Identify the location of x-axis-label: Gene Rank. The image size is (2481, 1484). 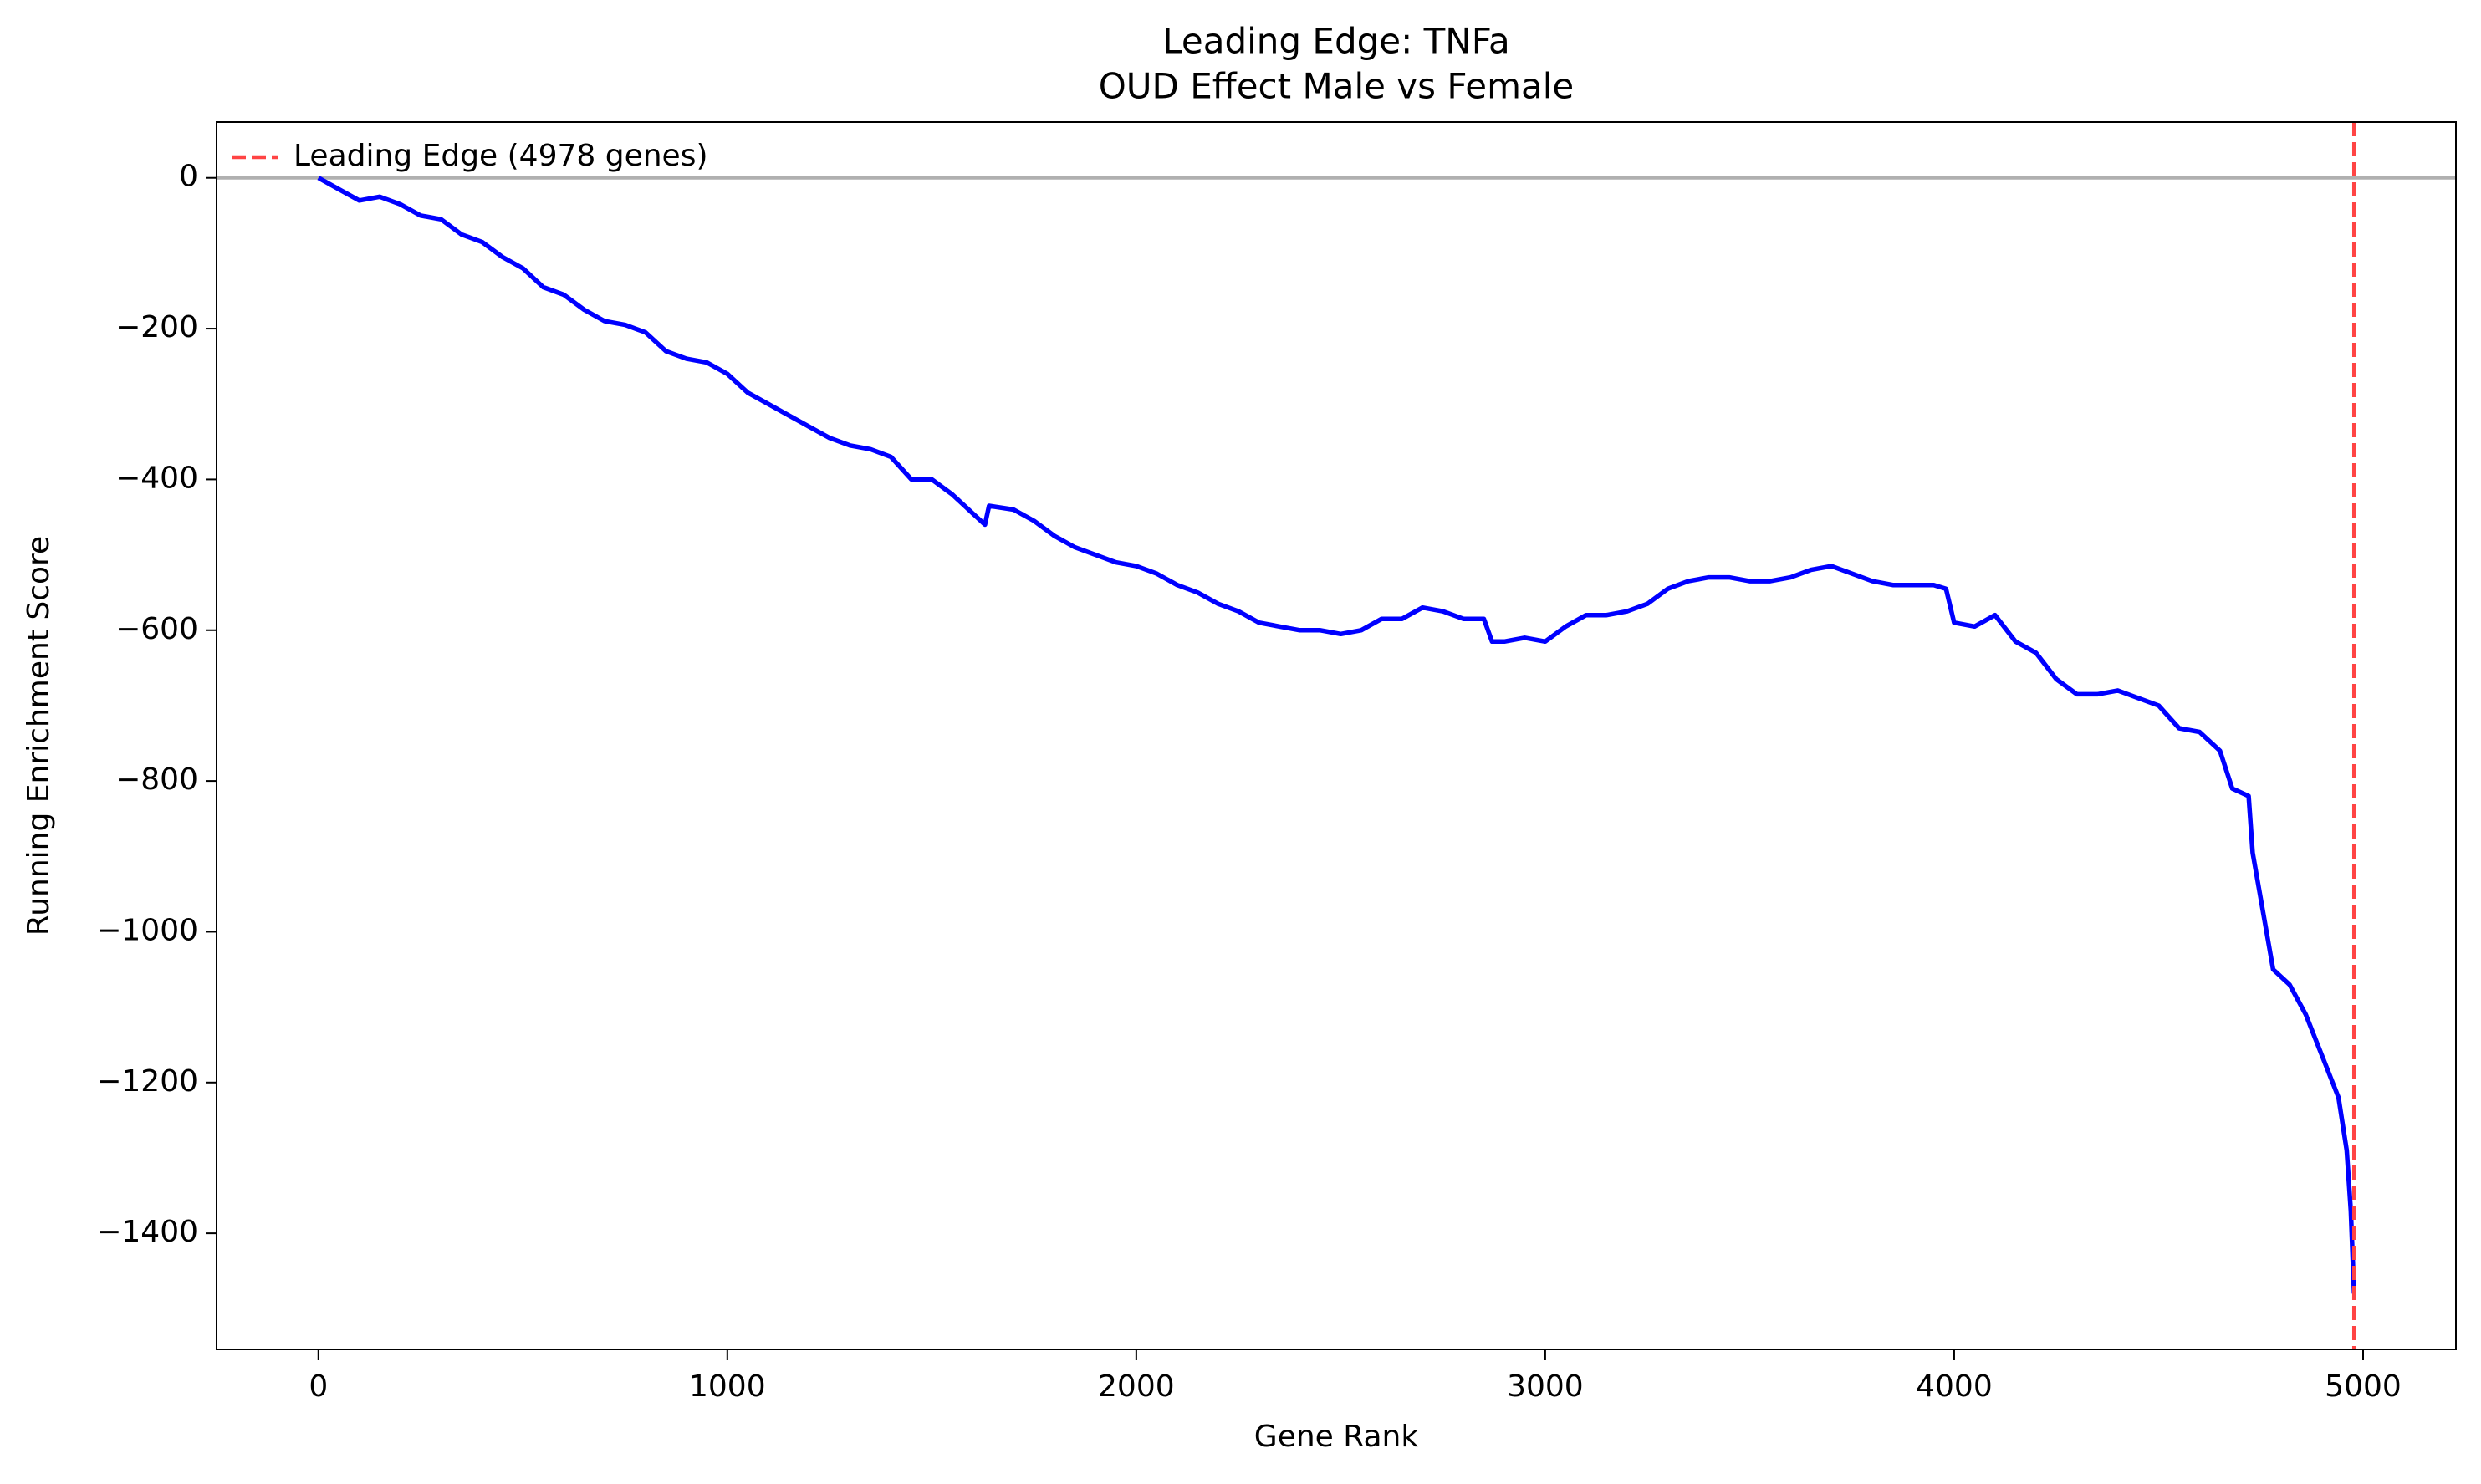
(1336, 1437).